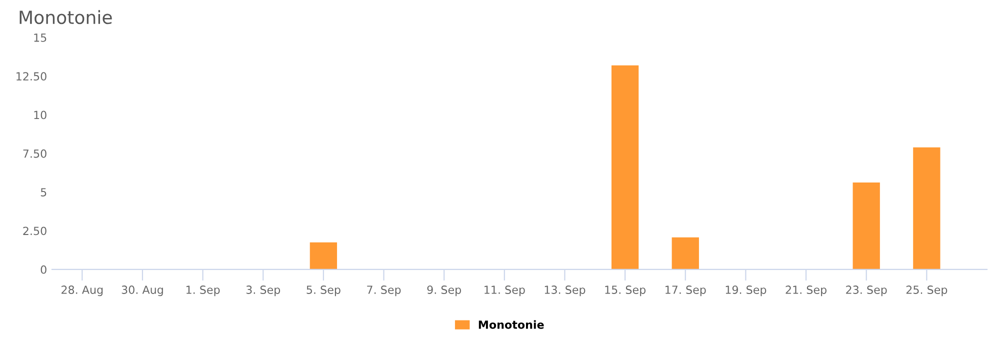 The width and height of the screenshot is (1000, 341). Describe the element at coordinates (806, 291) in the screenshot. I see `x-tick-label: 21. Sep` at that location.